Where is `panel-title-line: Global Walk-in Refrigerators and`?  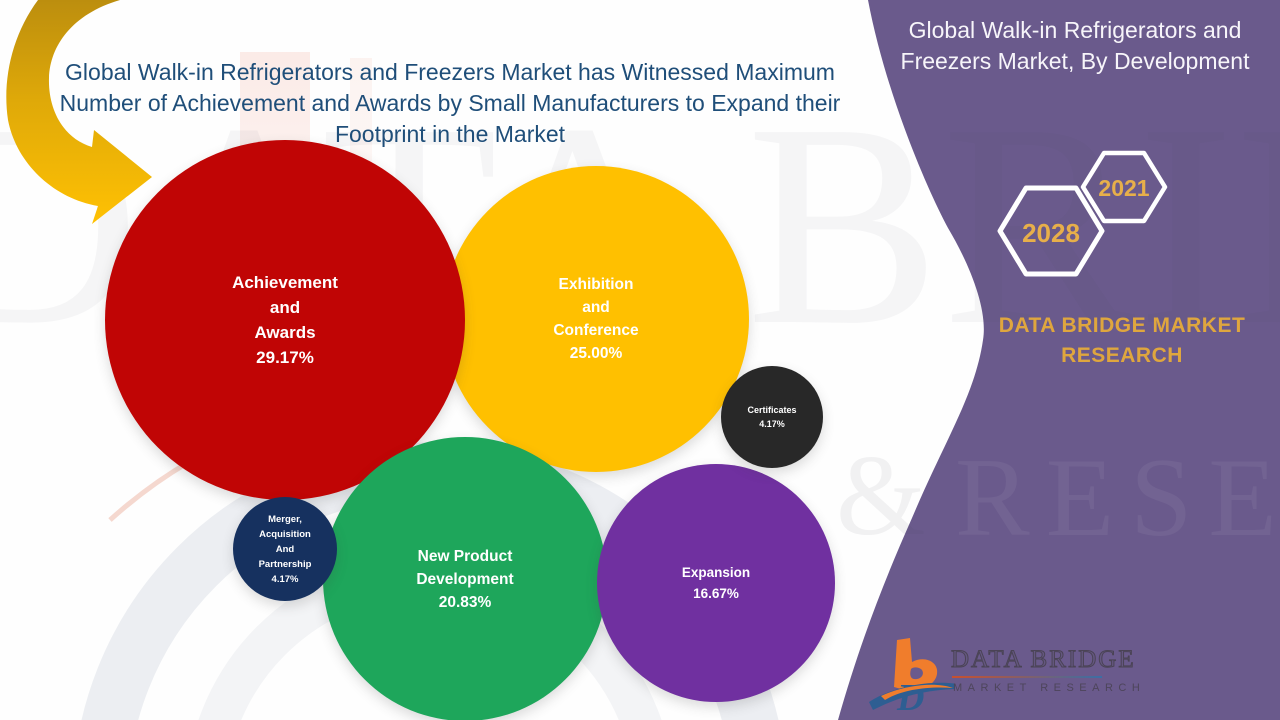 panel-title-line: Global Walk-in Refrigerators and is located at coordinates (1075, 30).